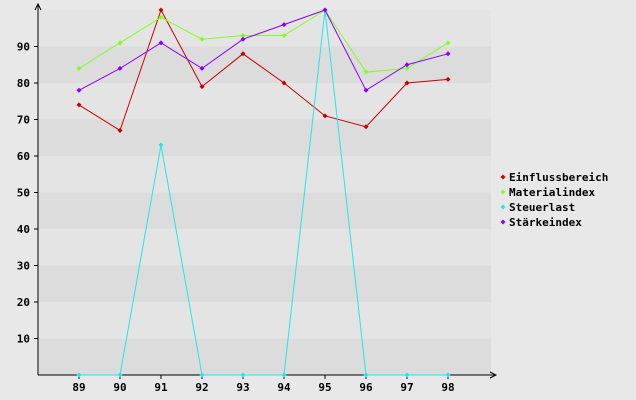 The height and width of the screenshot is (400, 636). I want to click on x-tick-label: 89, so click(78, 387).